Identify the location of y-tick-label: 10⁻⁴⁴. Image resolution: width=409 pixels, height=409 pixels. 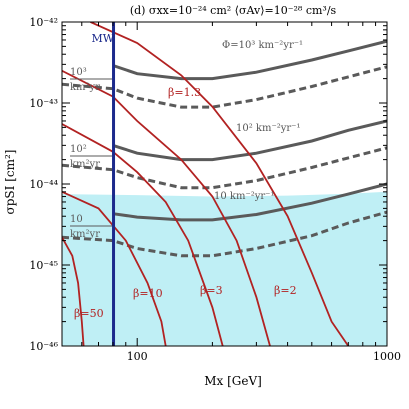
(43, 184).